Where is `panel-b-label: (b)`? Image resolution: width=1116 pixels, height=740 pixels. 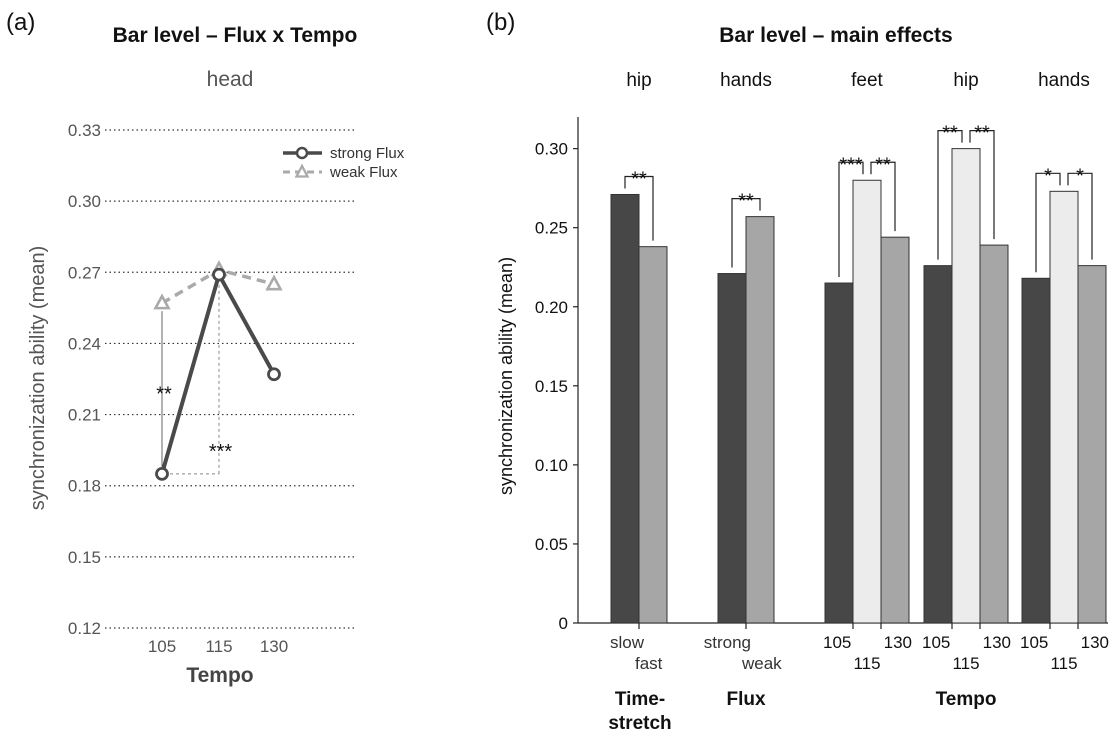 panel-b-label: (b) is located at coordinates (500, 22).